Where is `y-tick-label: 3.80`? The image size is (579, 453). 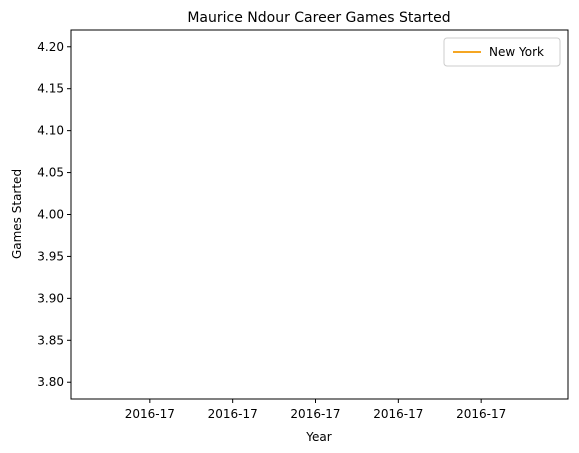 y-tick-label: 3.80 is located at coordinates (50, 382).